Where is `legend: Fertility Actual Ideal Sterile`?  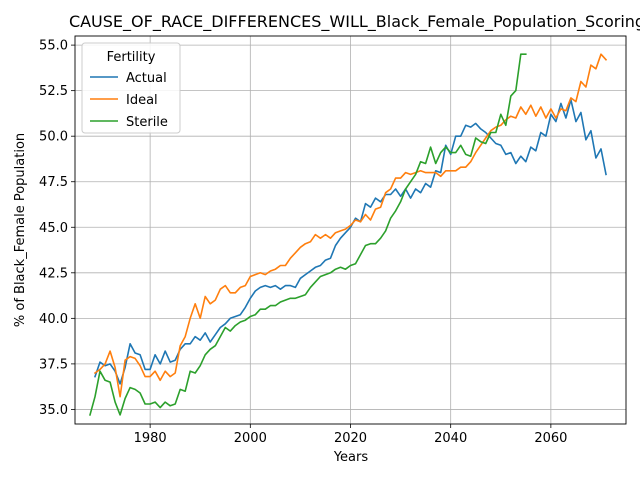
legend: Fertility Actual Ideal Sterile is located at coordinates (131, 88).